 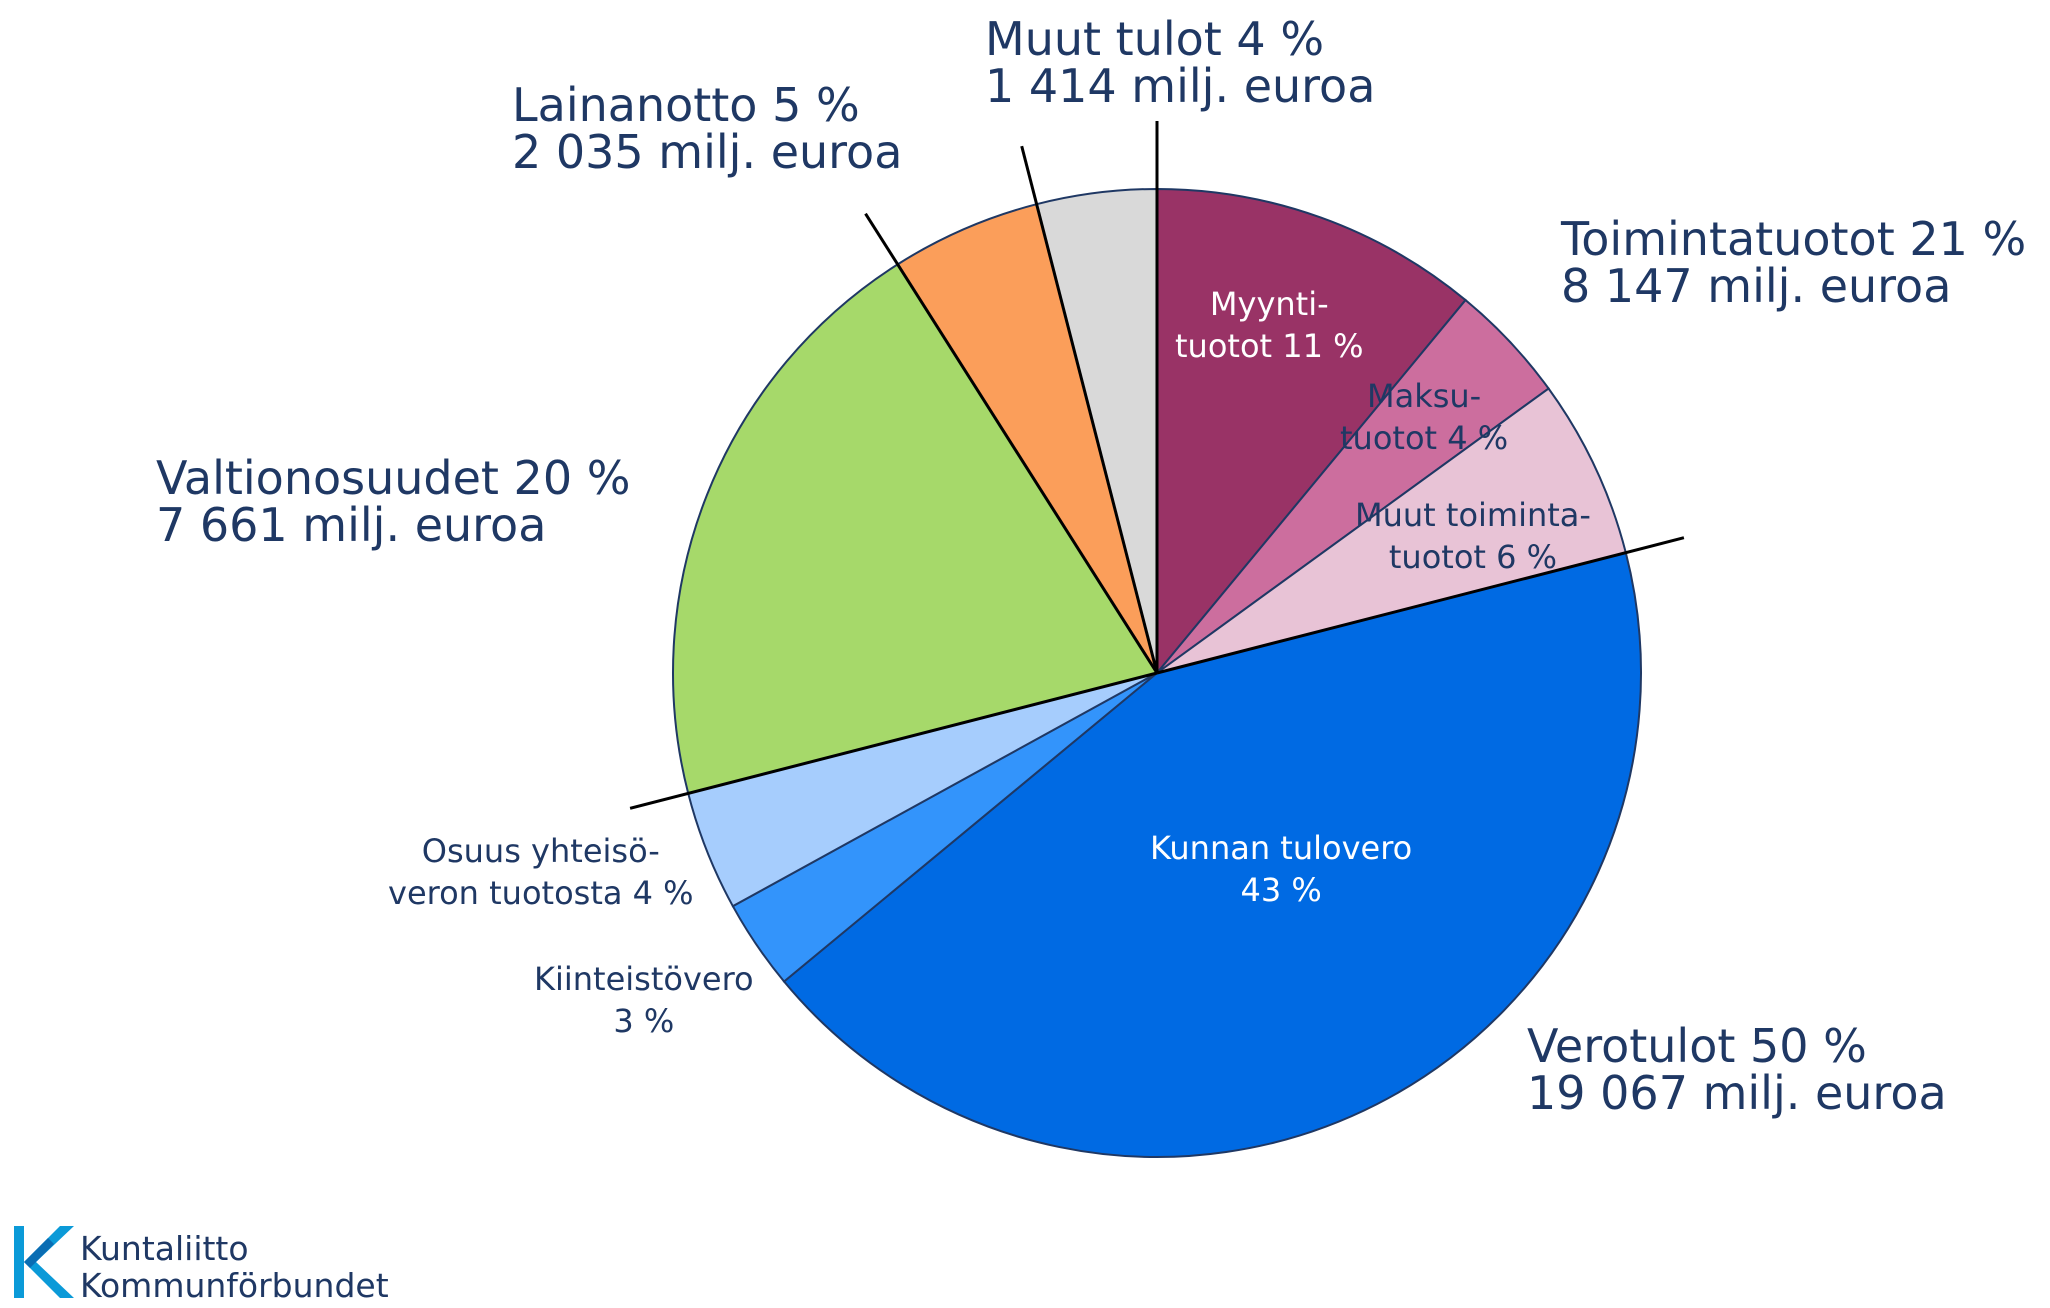 What do you see at coordinates (1281, 848) in the screenshot?
I see `slice-label-kunnan-tulovero-line1: Kunnan tulovero` at bounding box center [1281, 848].